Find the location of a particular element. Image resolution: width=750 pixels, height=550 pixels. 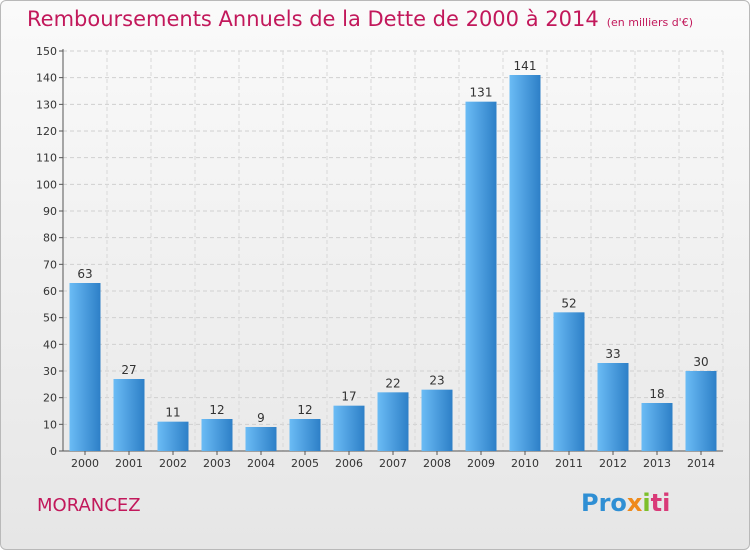

y-tick-label: 100 is located at coordinates (46, 184).